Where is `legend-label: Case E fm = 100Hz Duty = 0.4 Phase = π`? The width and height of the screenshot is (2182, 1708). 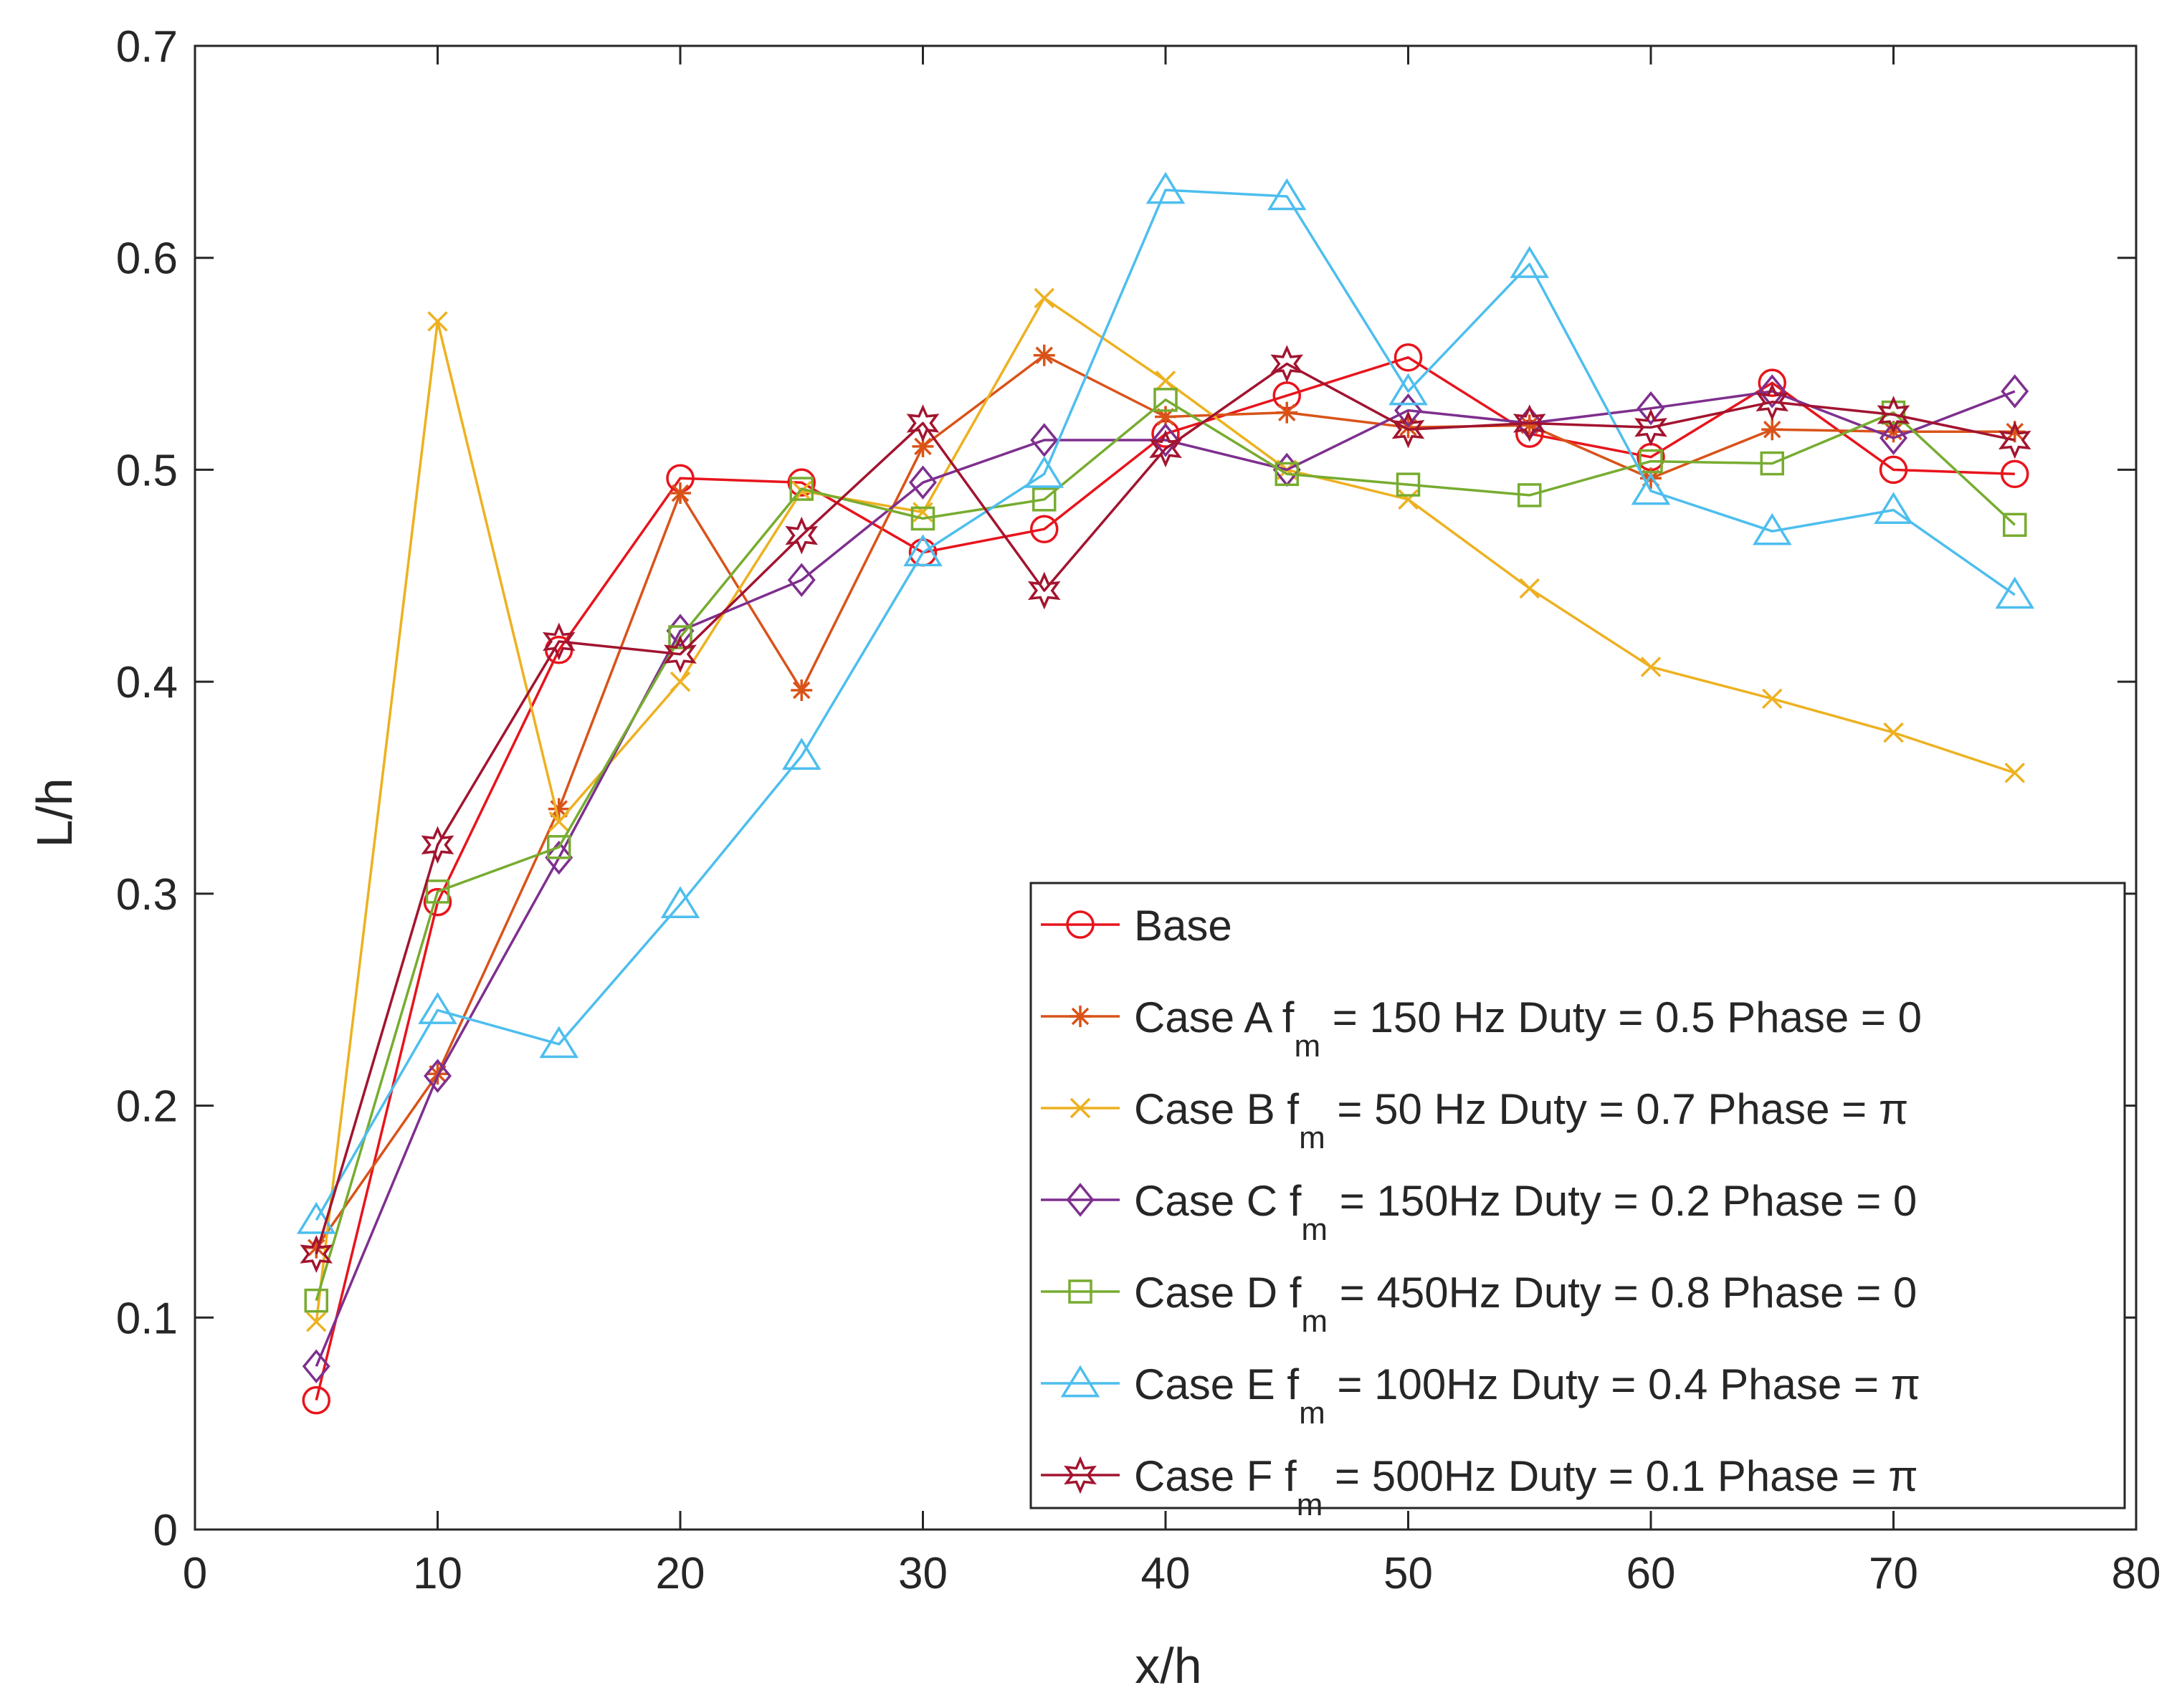
legend-label: Case E fm = 100Hz Duty = 0.4 Phase = π is located at coordinates (1527, 1395).